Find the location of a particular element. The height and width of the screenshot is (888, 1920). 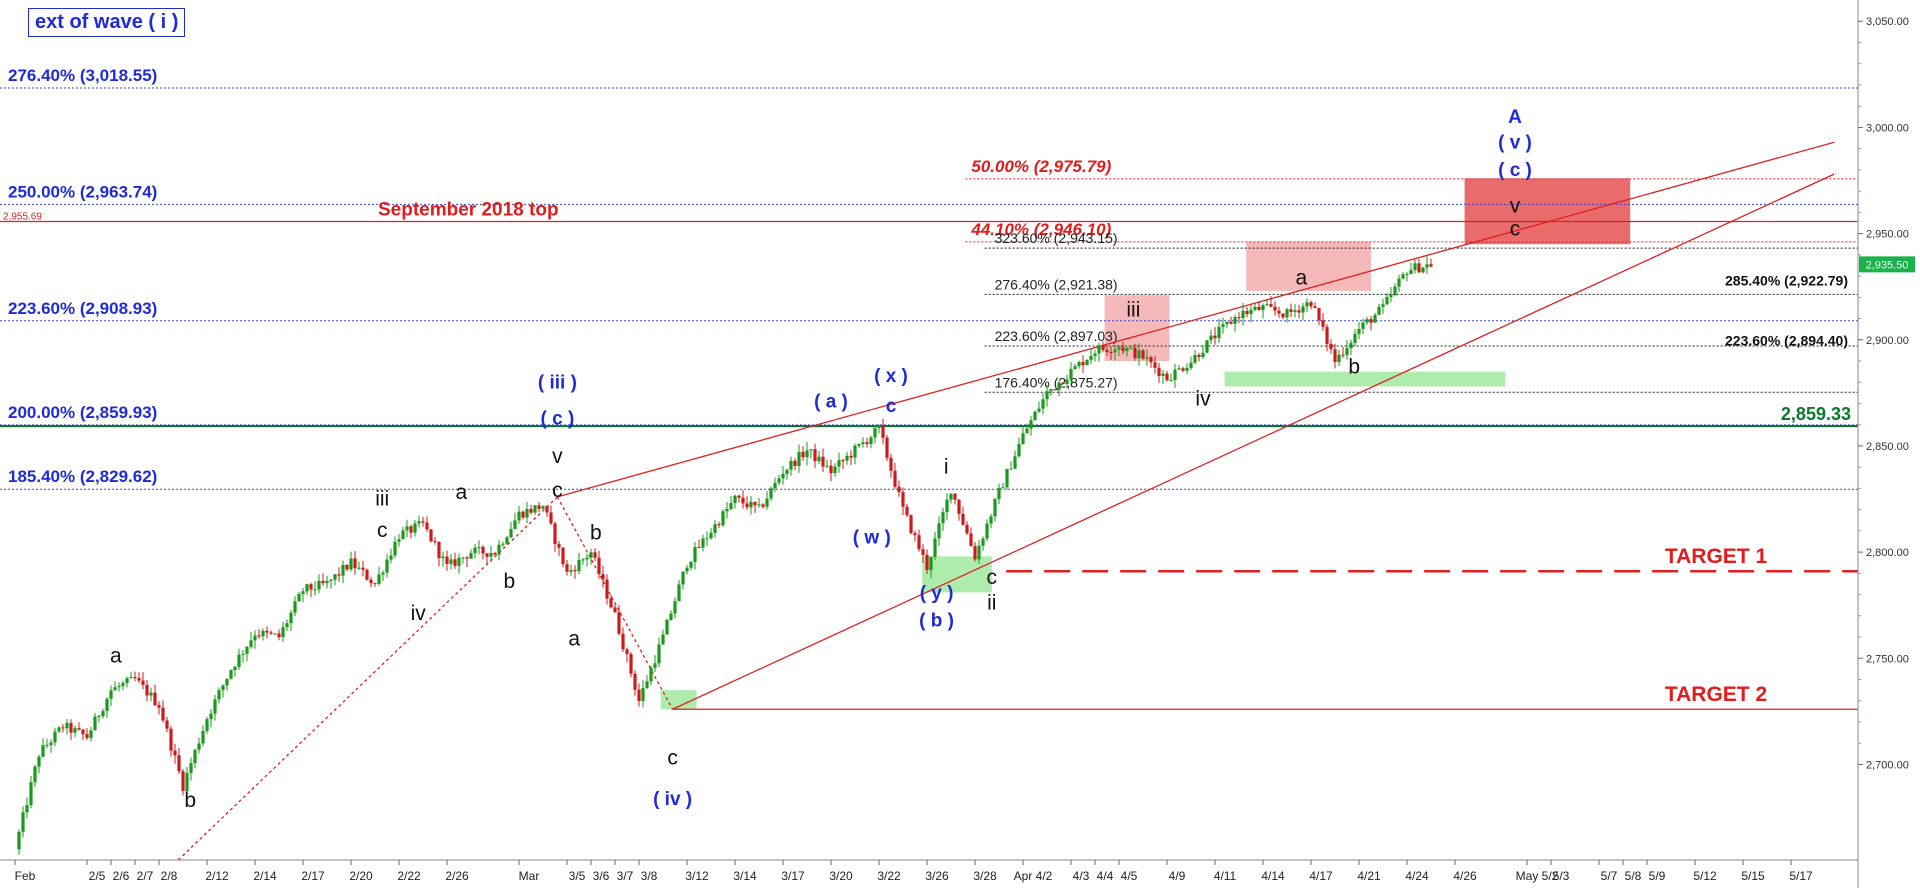

date-tick-label-28: 4/11 is located at coordinates (1225, 876).